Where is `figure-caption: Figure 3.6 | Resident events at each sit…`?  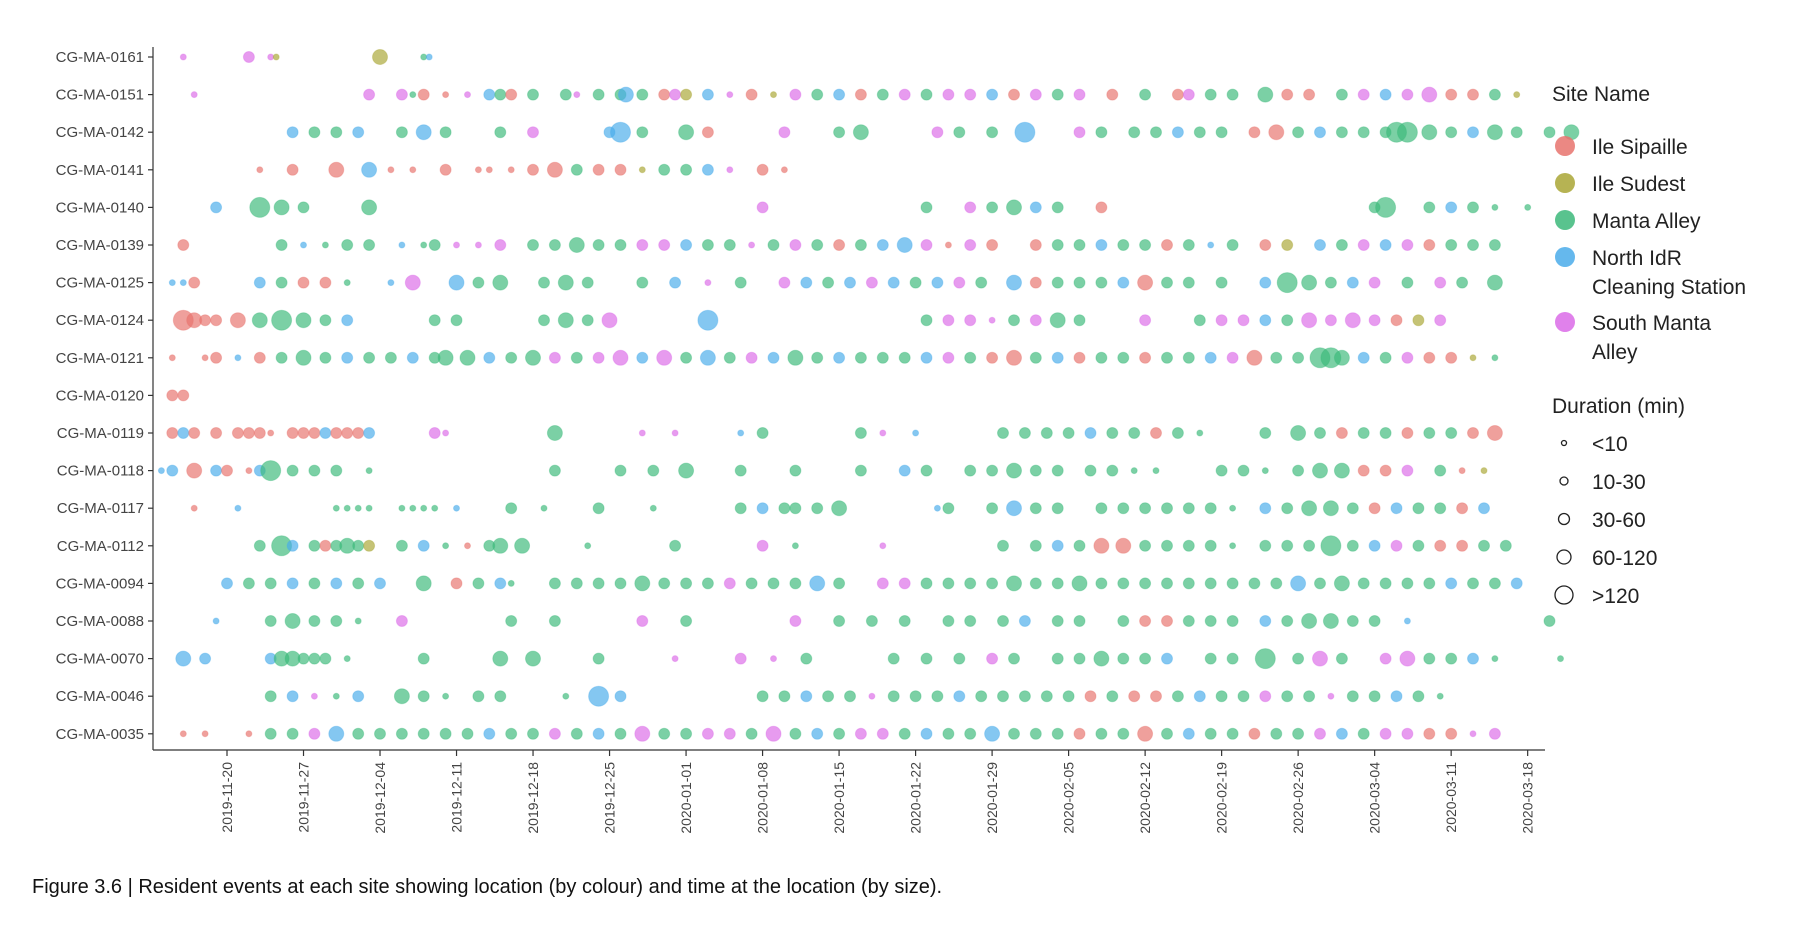
figure-caption: Figure 3.6 | Resident events at each sit… is located at coordinates (487, 887).